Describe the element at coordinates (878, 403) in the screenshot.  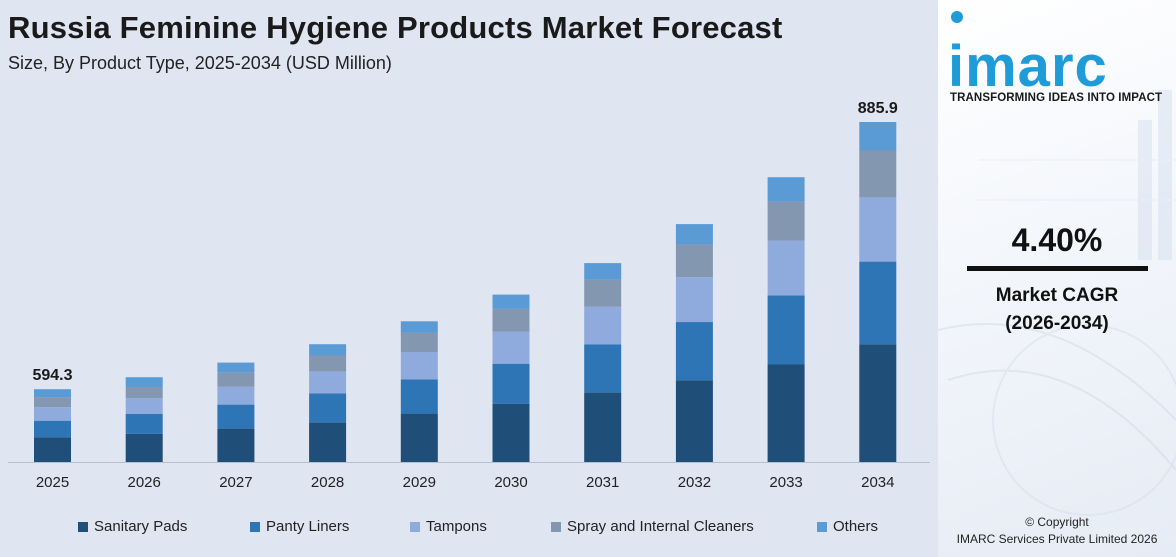
I see `bar-segment-sanitary-pads-2034` at that location.